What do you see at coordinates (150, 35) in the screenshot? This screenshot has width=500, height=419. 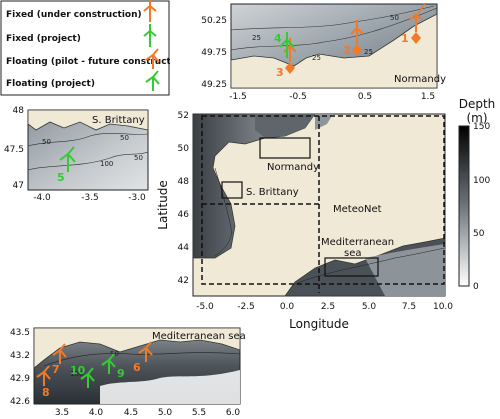 I see `fixed-turbine-green-icon` at bounding box center [150, 35].